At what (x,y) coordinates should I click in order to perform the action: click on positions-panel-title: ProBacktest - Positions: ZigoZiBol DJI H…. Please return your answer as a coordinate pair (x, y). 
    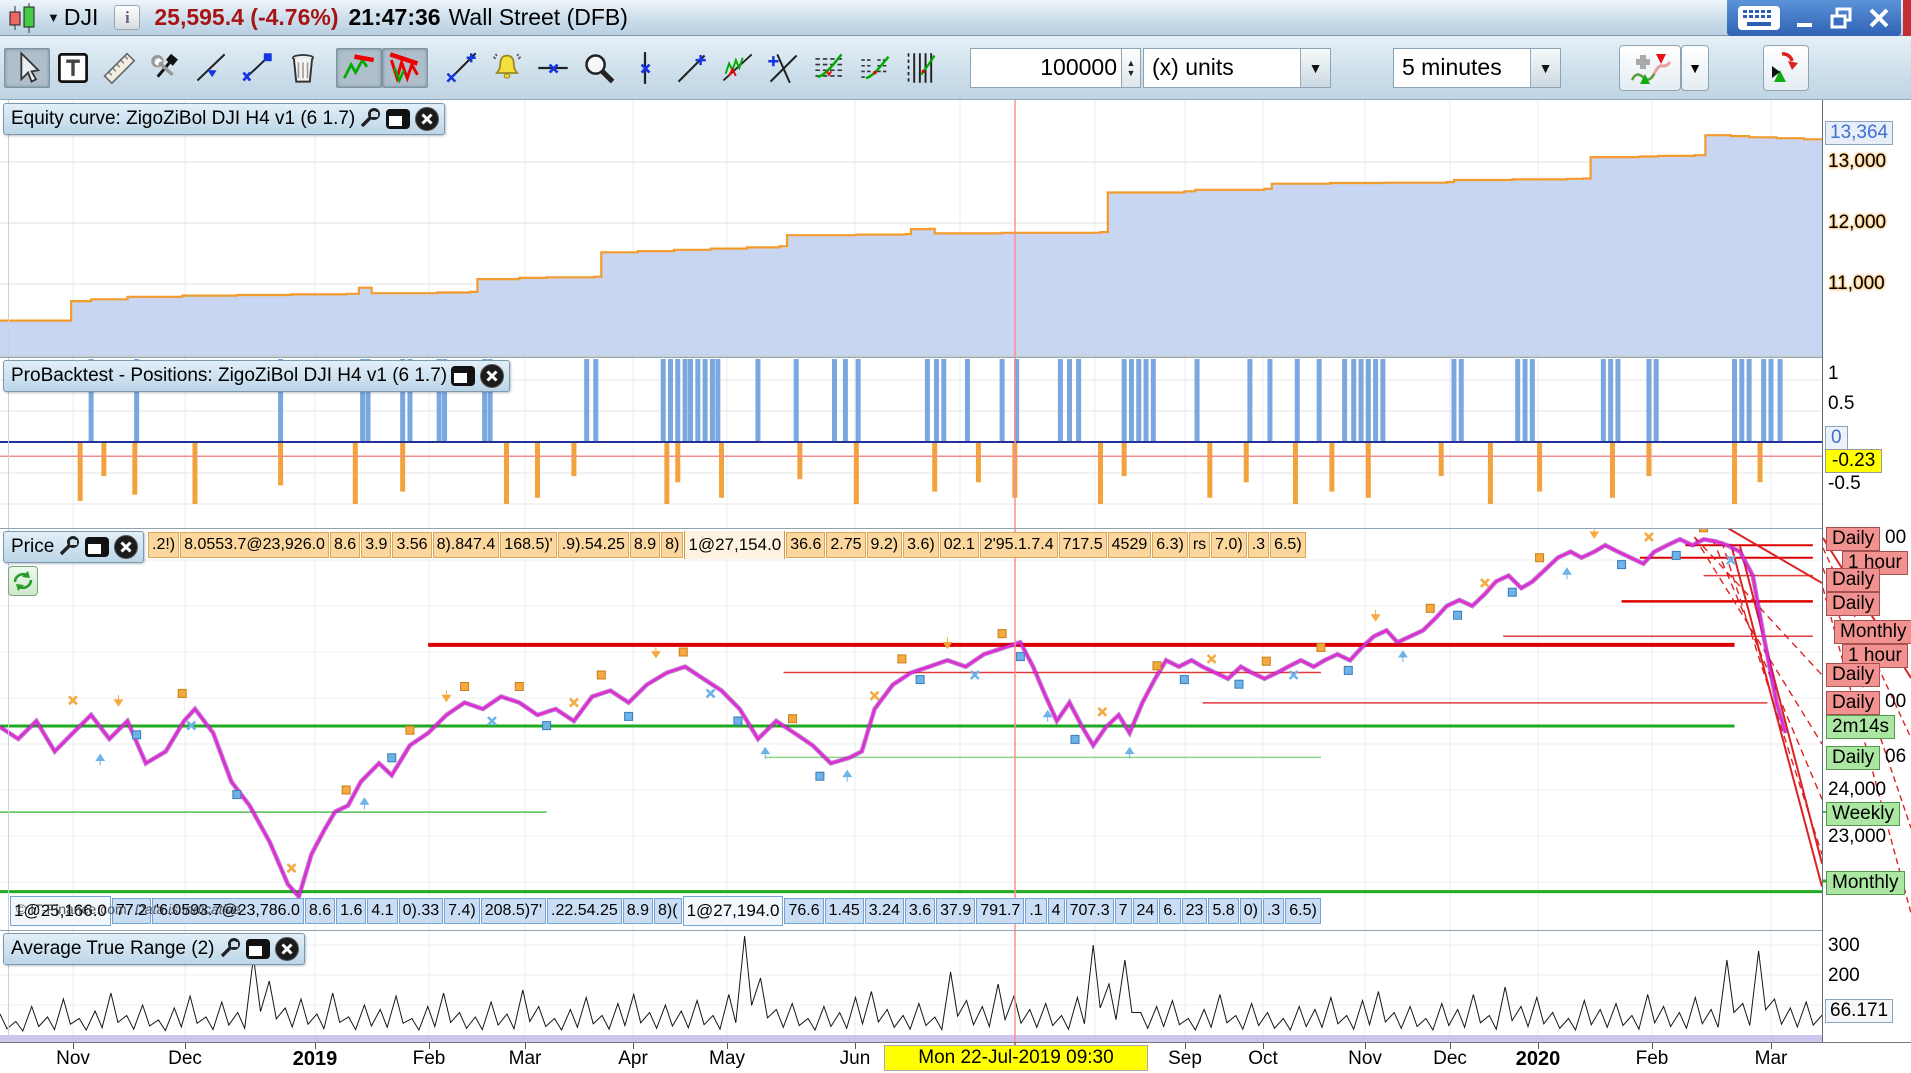
    Looking at the image, I should click on (257, 376).